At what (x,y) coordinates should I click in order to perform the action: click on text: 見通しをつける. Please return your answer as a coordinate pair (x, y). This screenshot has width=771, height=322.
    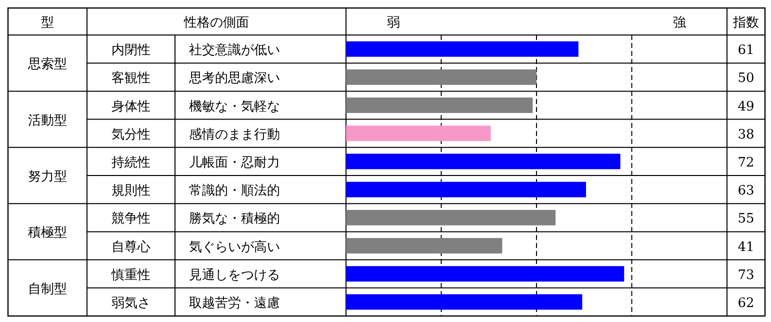
    Looking at the image, I should click on (234, 275).